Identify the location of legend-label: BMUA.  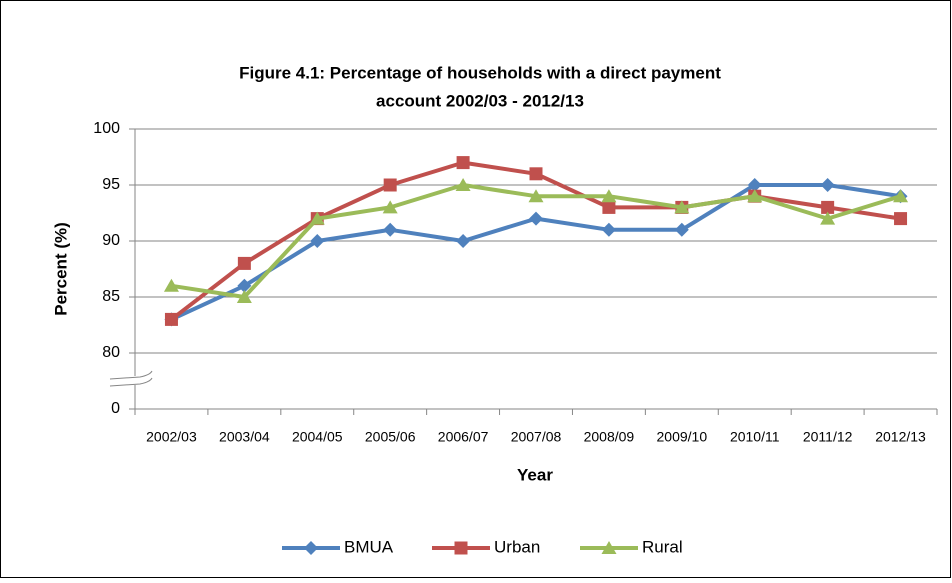
(369, 546).